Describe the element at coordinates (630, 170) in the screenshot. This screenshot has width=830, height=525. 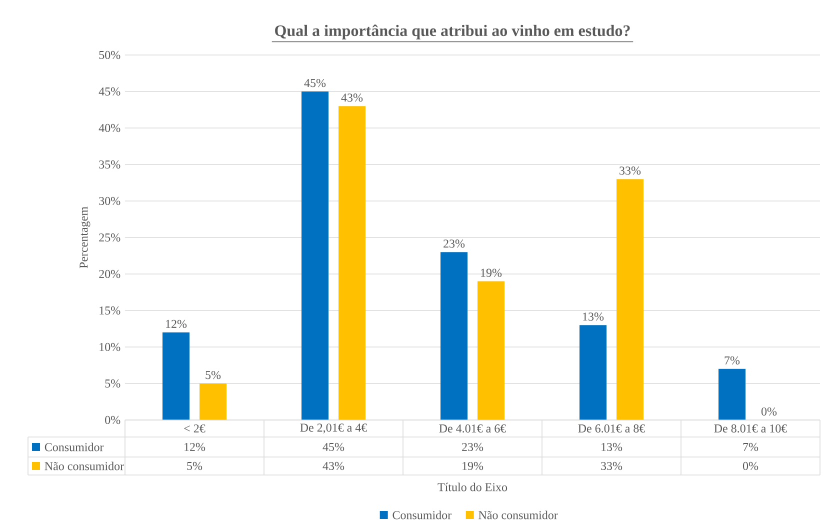
I see `text: 33%` at that location.